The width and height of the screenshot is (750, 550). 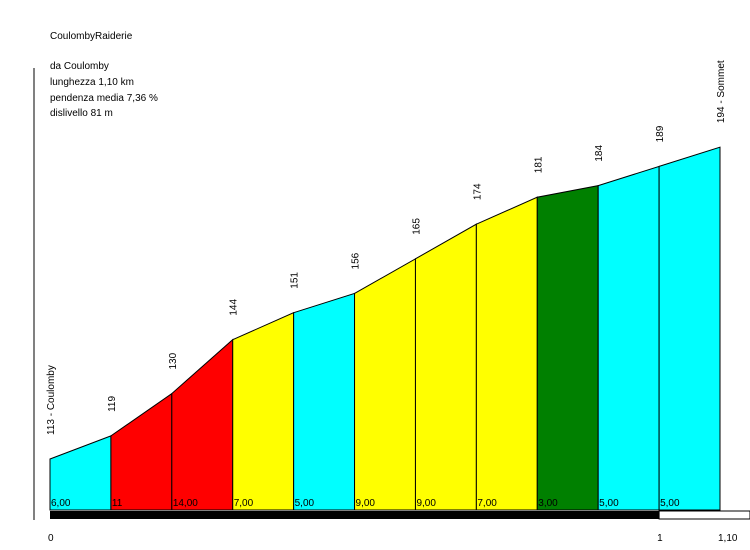 What do you see at coordinates (92, 82) in the screenshot?
I see `length-label: lunghezza 1,10 km` at bounding box center [92, 82].